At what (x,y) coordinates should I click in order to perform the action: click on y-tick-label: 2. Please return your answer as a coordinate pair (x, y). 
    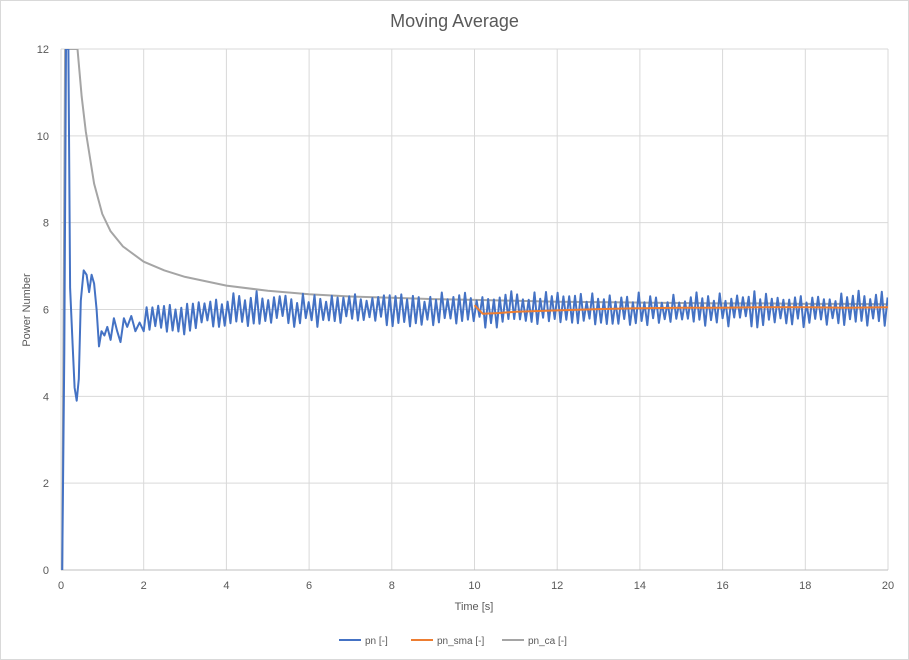
    Looking at the image, I should click on (46, 484).